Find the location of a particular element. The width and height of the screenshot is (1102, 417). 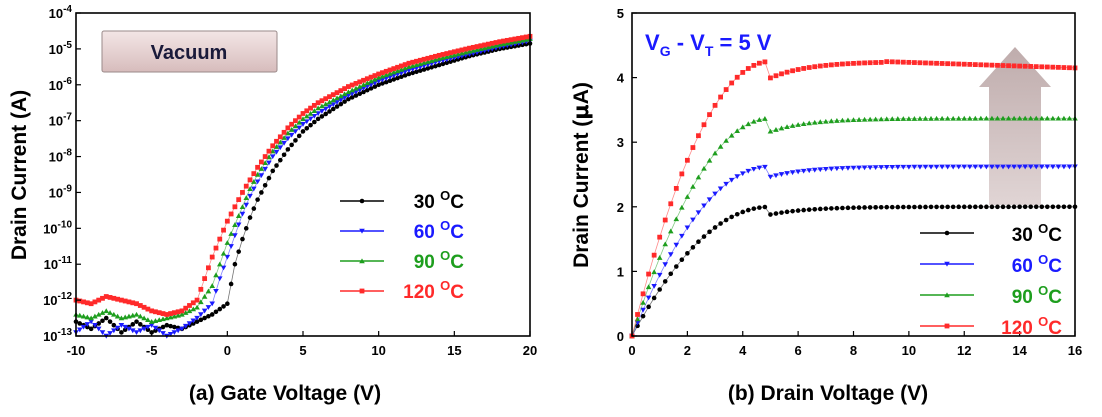

x-tick-label-a: -10 is located at coordinates (76, 350).